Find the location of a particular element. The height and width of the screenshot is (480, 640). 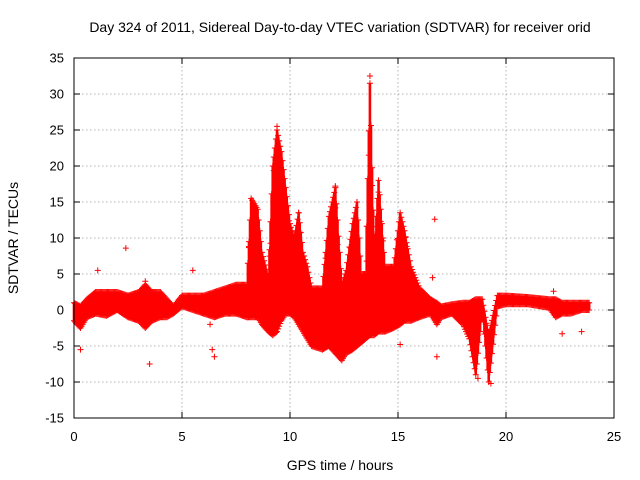

x-tick-label: 5 is located at coordinates (181, 436).